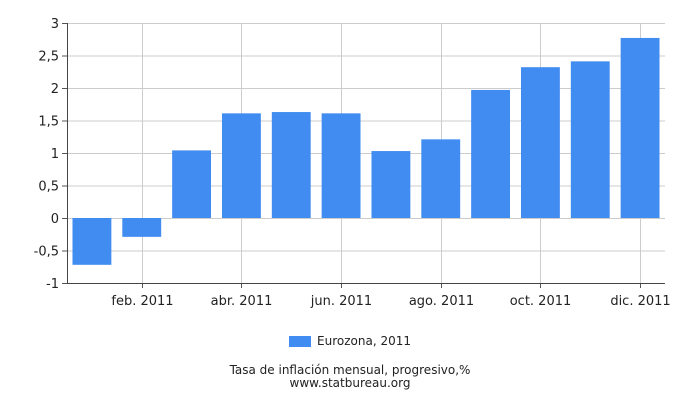 The width and height of the screenshot is (700, 400). What do you see at coordinates (55, 24) in the screenshot?
I see `y-tick-label: 3` at bounding box center [55, 24].